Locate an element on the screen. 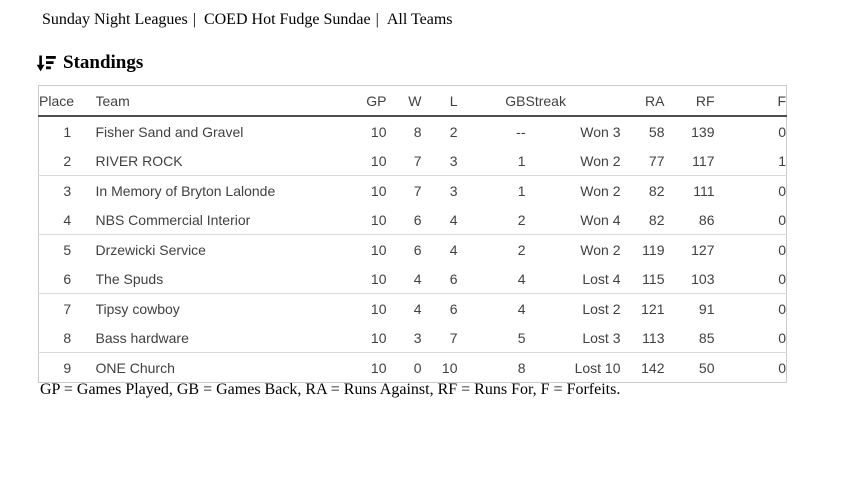  cell-rf: 111 is located at coordinates (704, 190).